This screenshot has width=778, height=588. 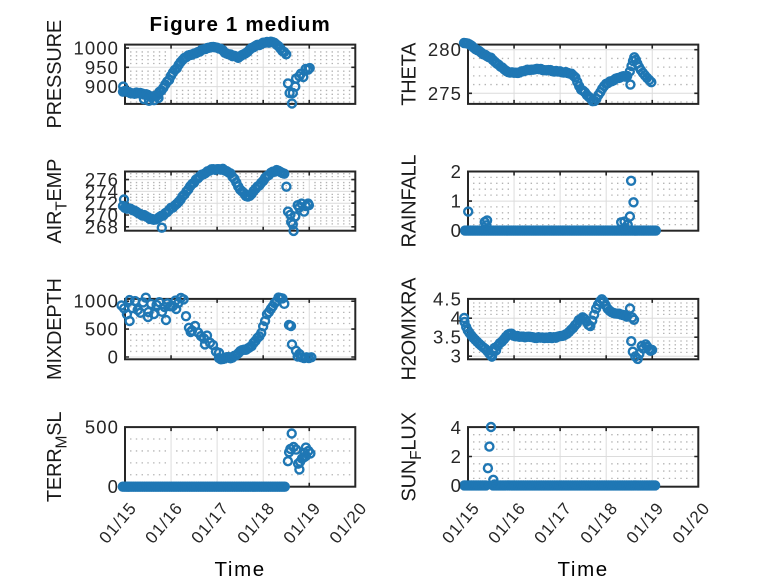 What do you see at coordinates (447, 299) in the screenshot?
I see `svg-text: 4.5` at bounding box center [447, 299].